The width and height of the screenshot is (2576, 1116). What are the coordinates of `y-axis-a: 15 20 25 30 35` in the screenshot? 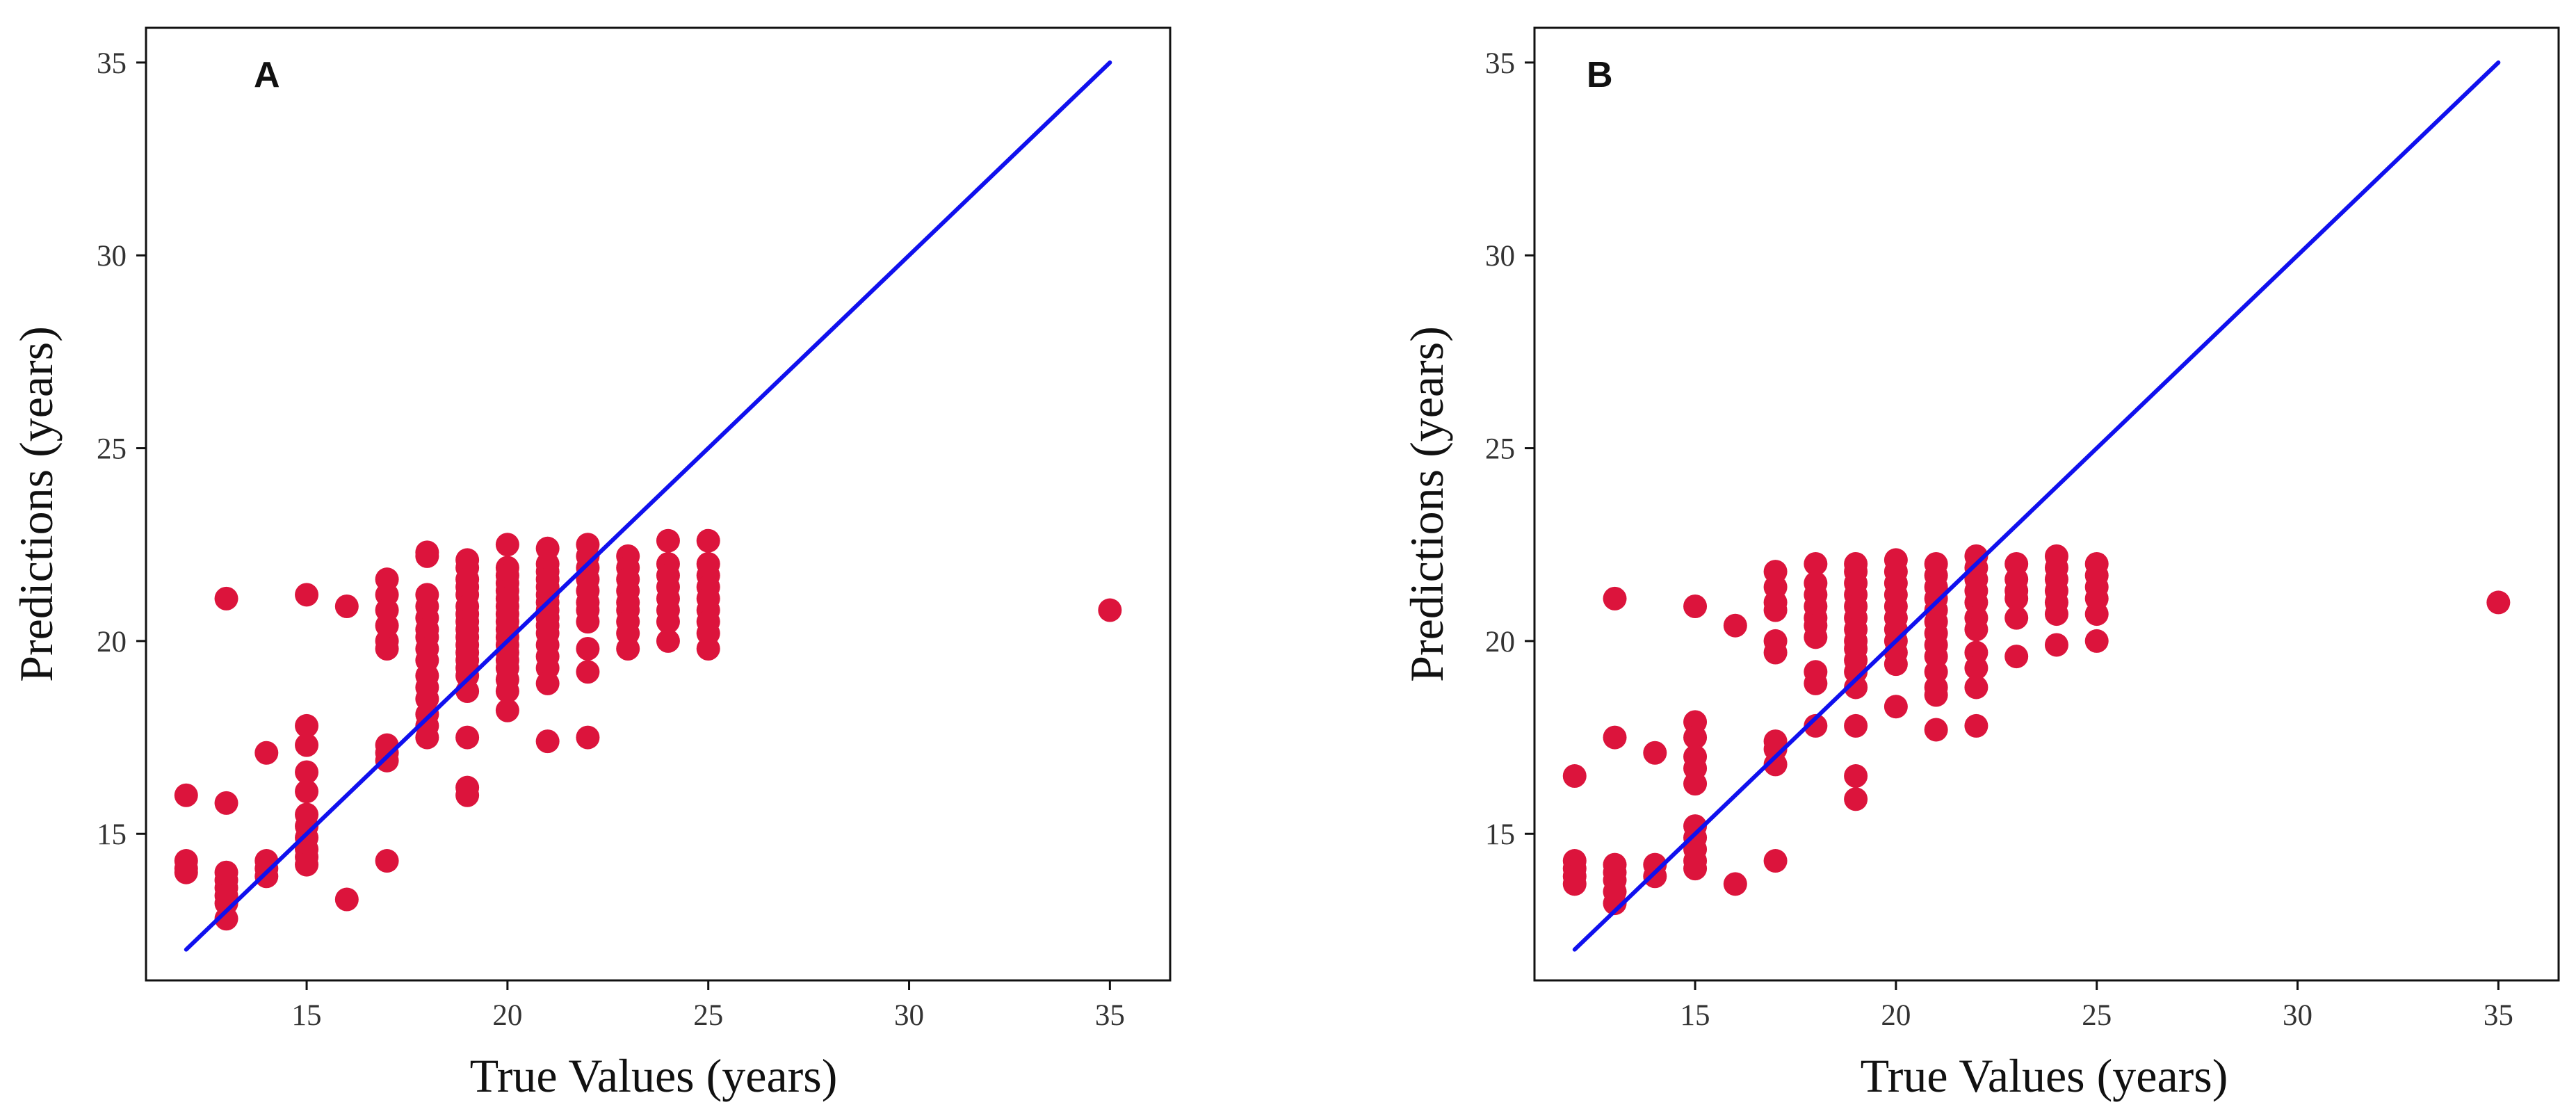 It's located at (121, 449).